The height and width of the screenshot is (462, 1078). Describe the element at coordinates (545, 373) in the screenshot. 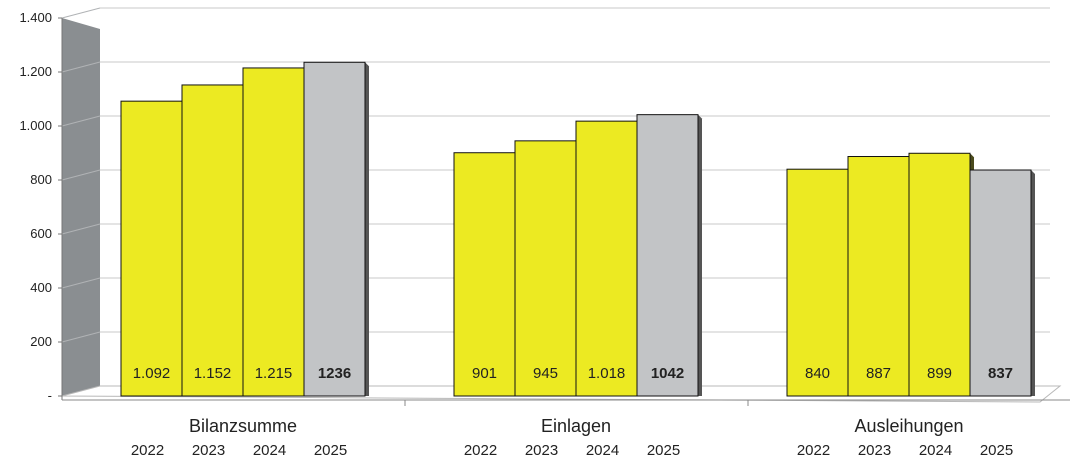

I see `bar-value-label: 945` at that location.